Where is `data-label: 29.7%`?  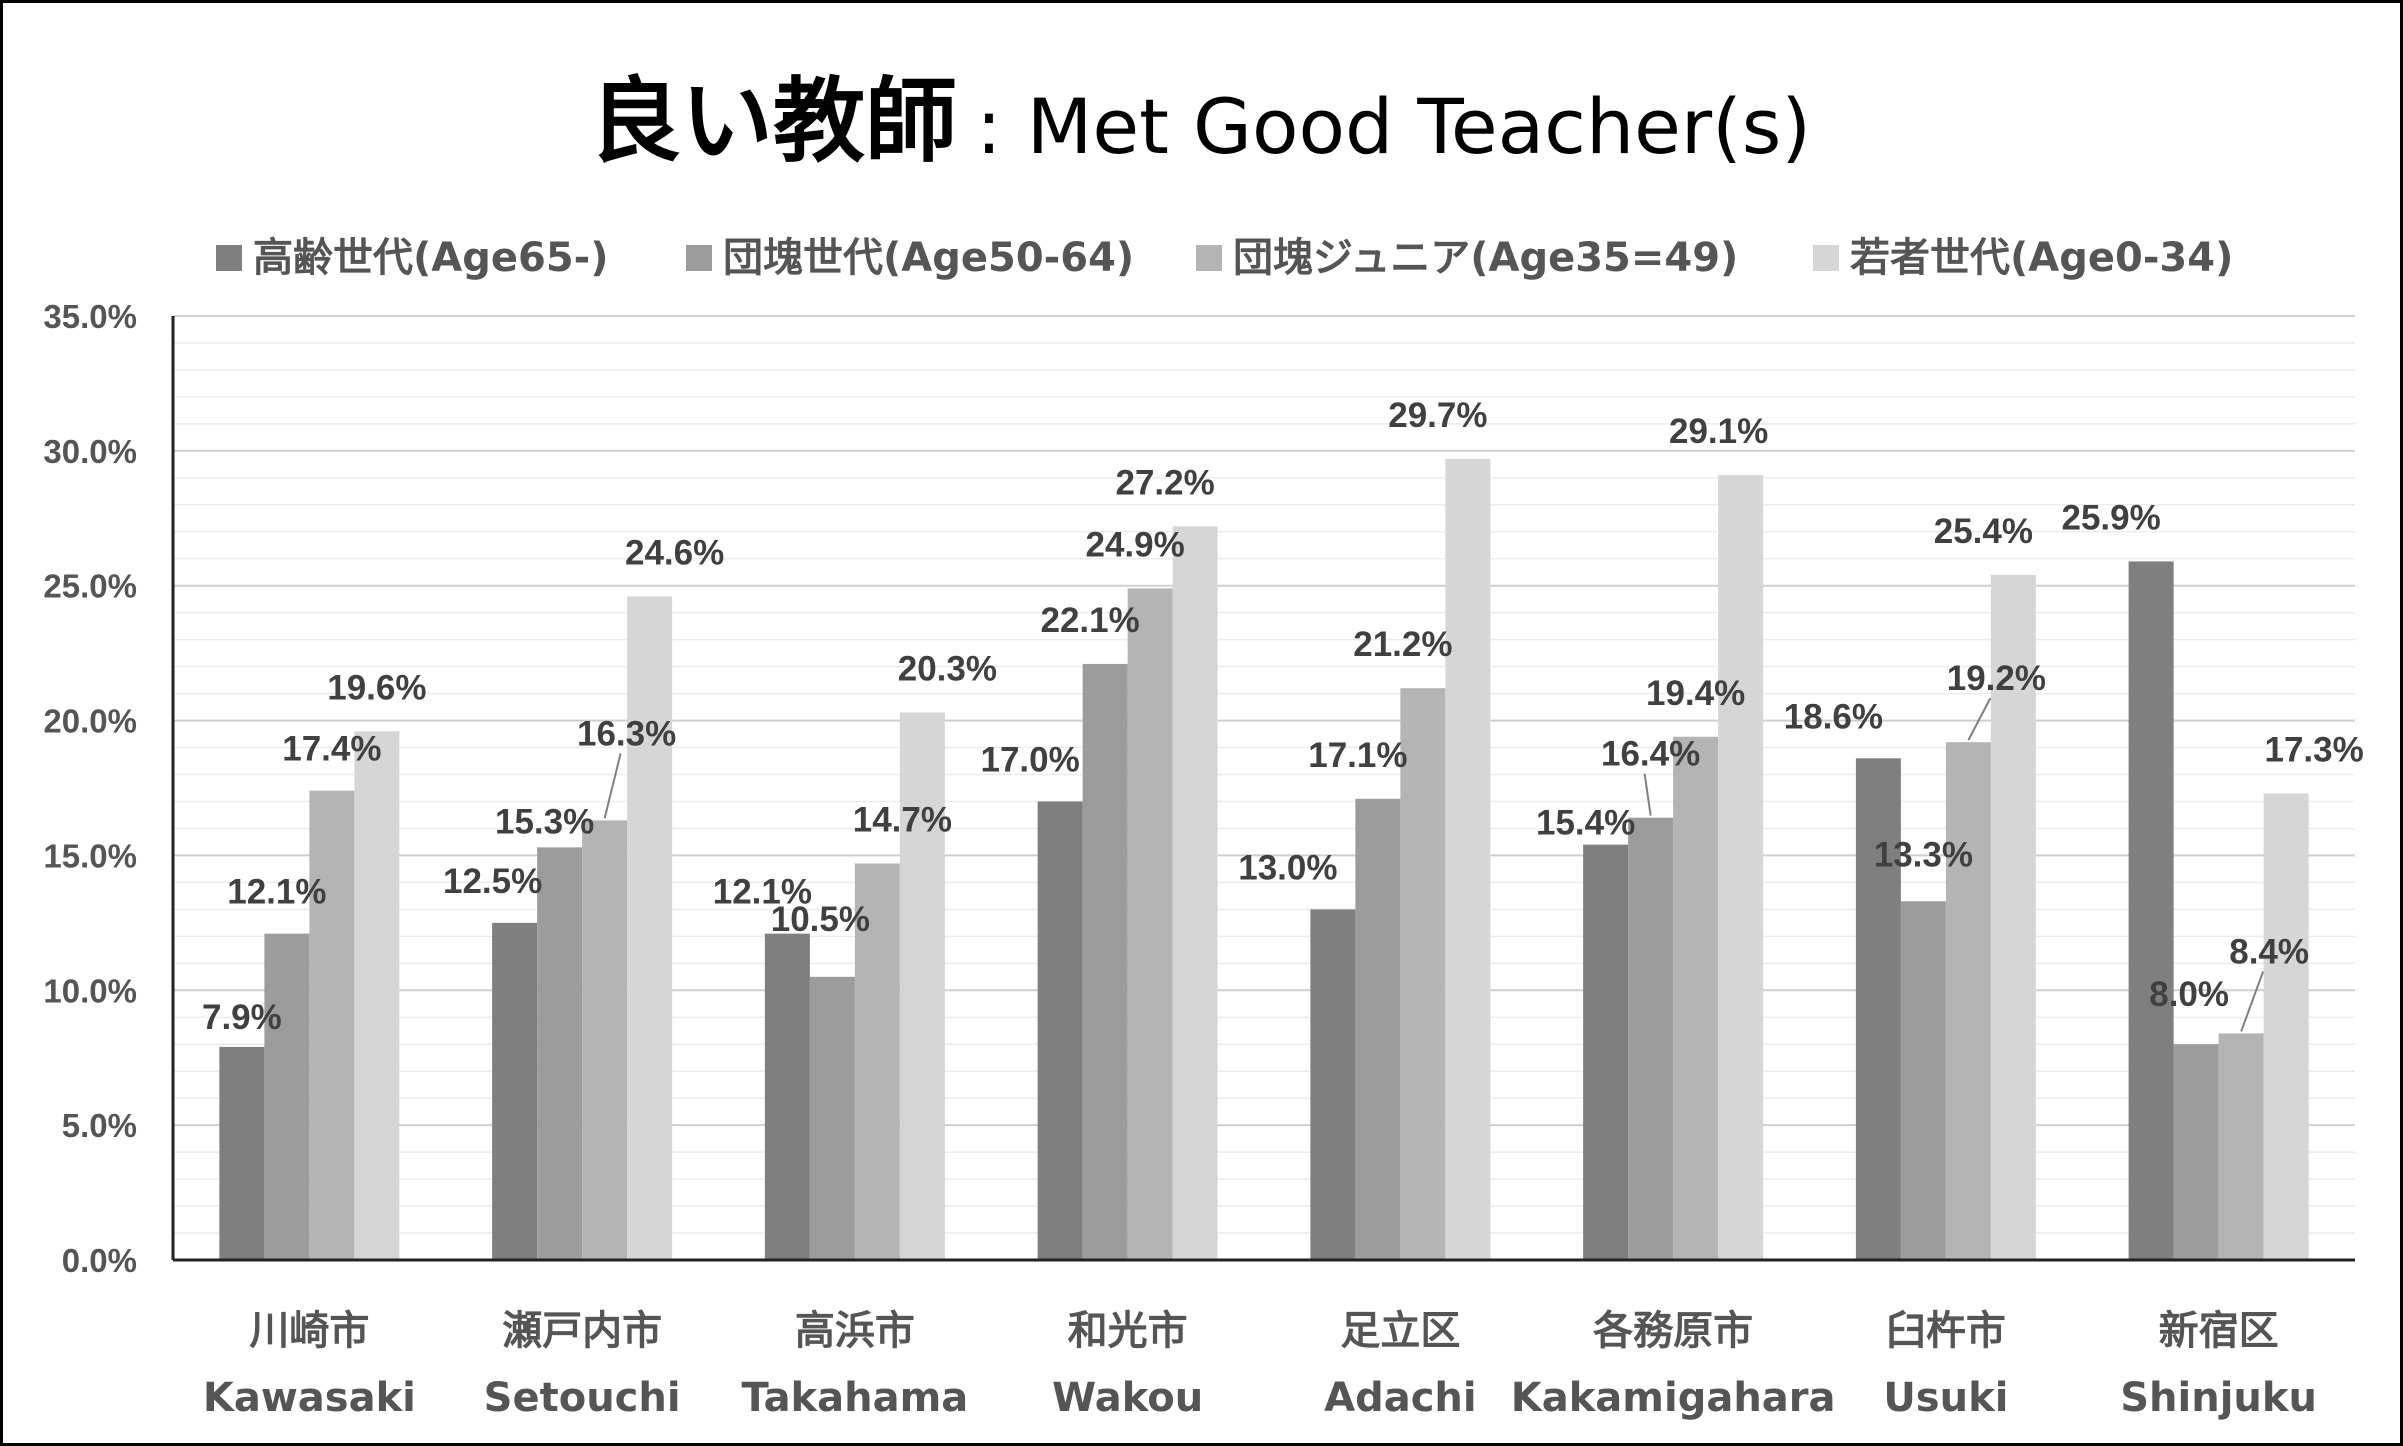
data-label: 29.7% is located at coordinates (1437, 415).